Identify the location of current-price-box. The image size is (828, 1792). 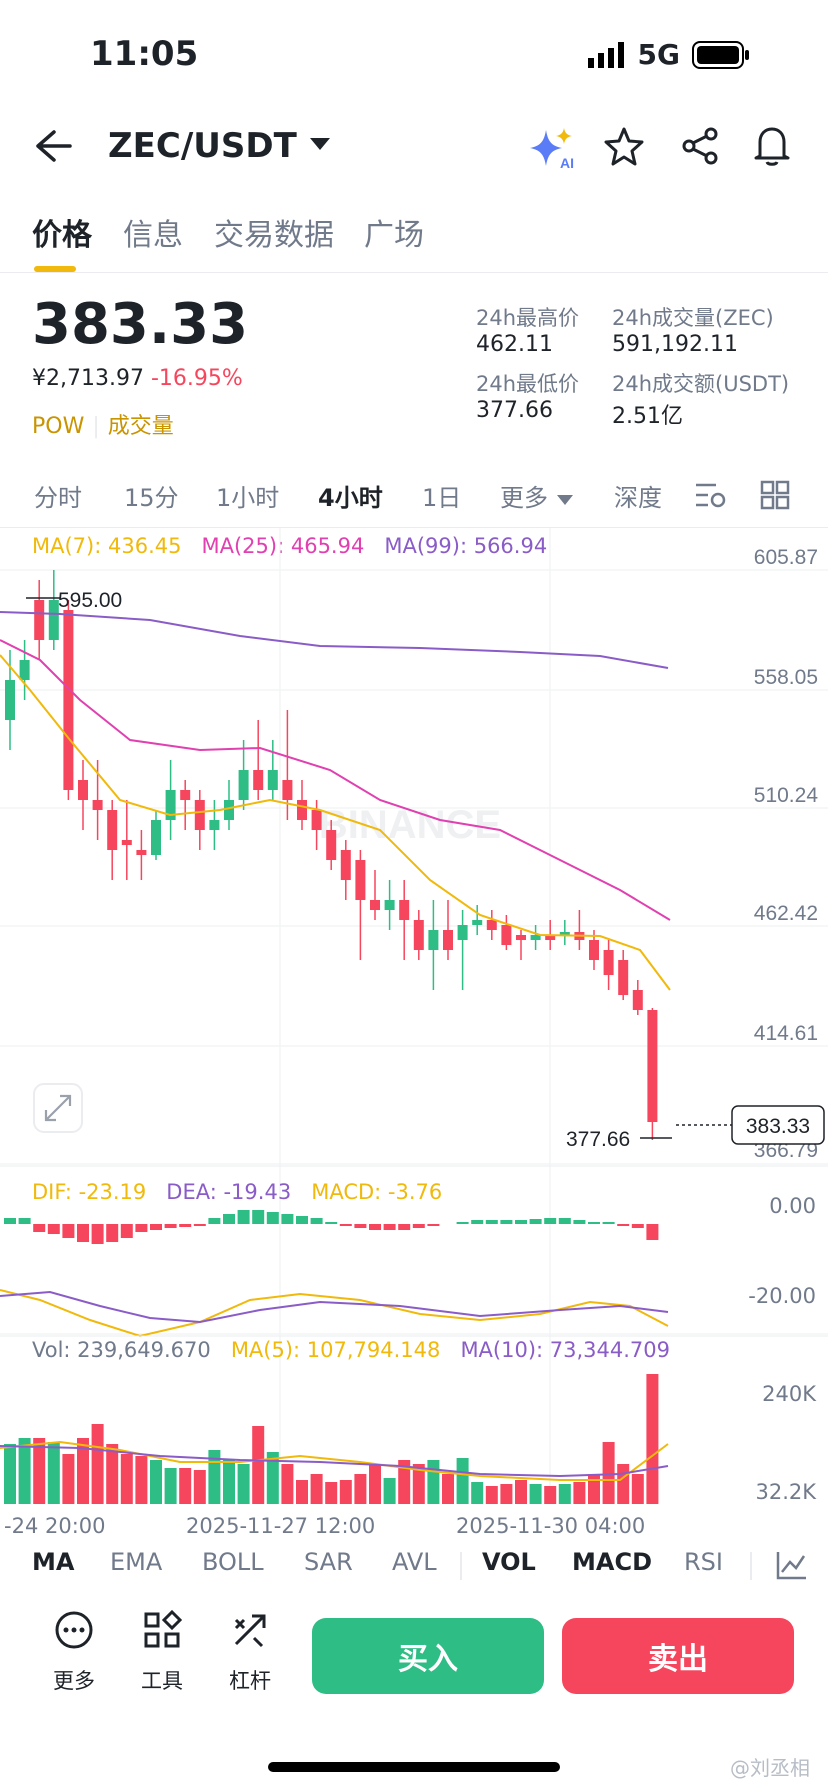
(778, 1125).